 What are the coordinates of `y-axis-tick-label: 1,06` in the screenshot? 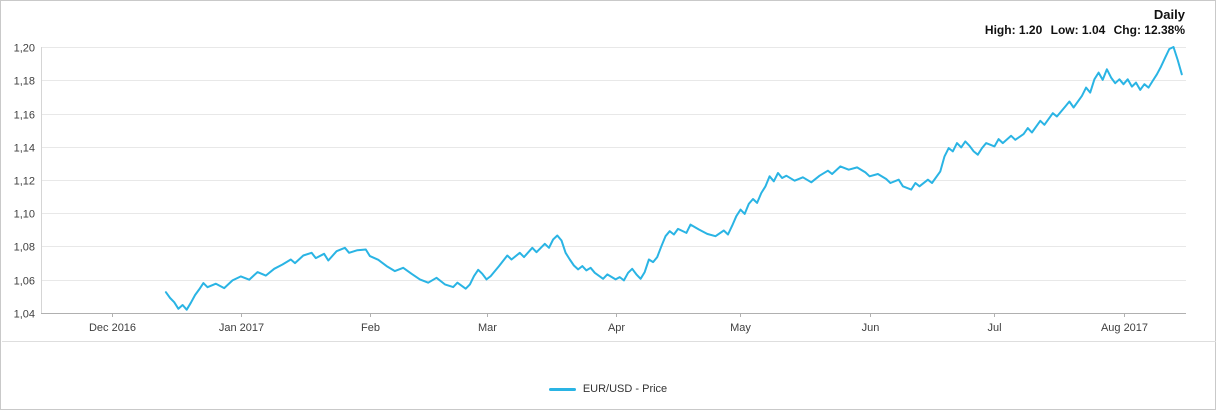 It's located at (24, 282).